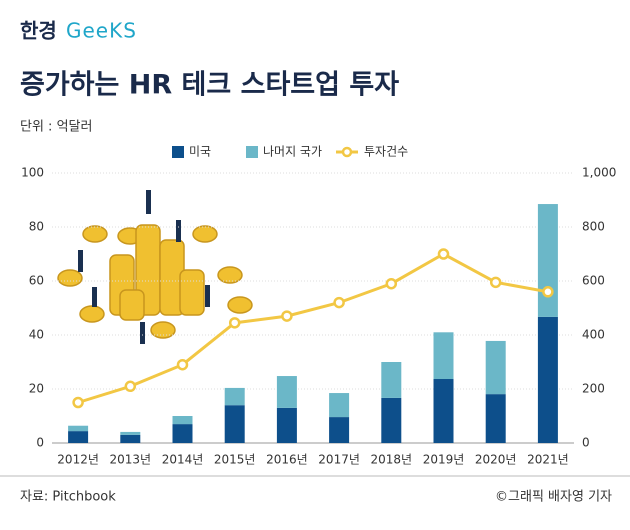 This screenshot has height=530, width=630. What do you see at coordinates (36, 335) in the screenshot?
I see `y-tick-label: 40` at bounding box center [36, 335].